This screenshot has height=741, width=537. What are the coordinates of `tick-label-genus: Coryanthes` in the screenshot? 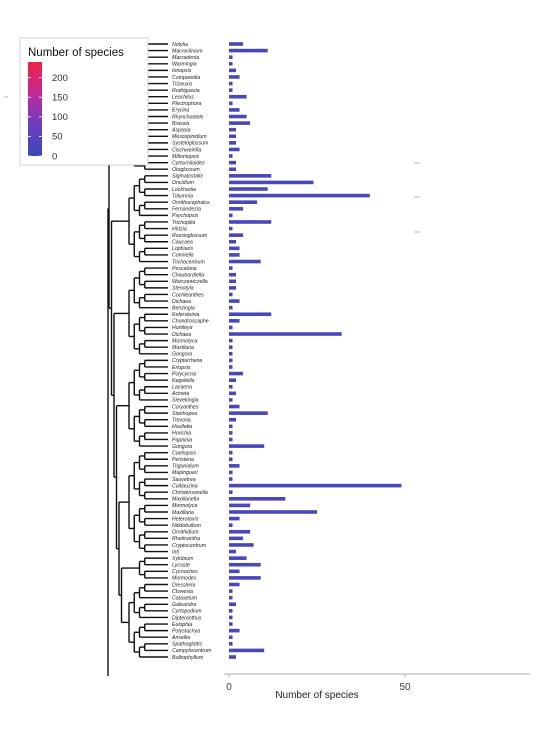 It's located at (185, 407).